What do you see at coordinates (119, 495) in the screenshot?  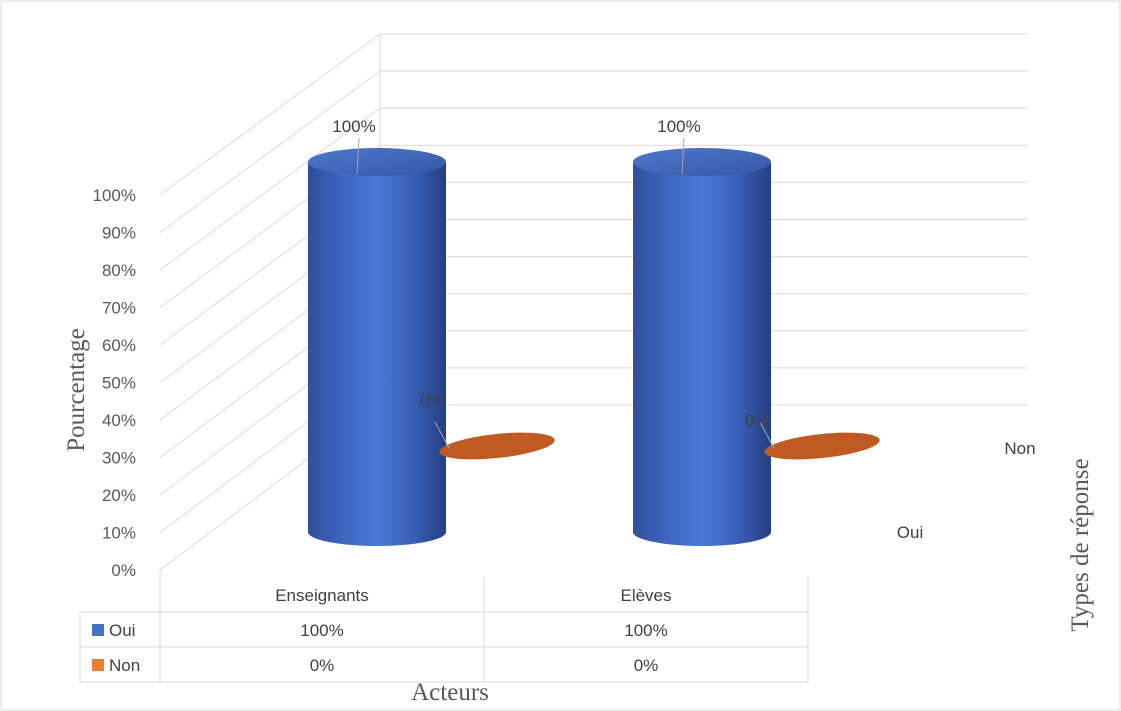 I see `y-tick-label: 20%` at bounding box center [119, 495].